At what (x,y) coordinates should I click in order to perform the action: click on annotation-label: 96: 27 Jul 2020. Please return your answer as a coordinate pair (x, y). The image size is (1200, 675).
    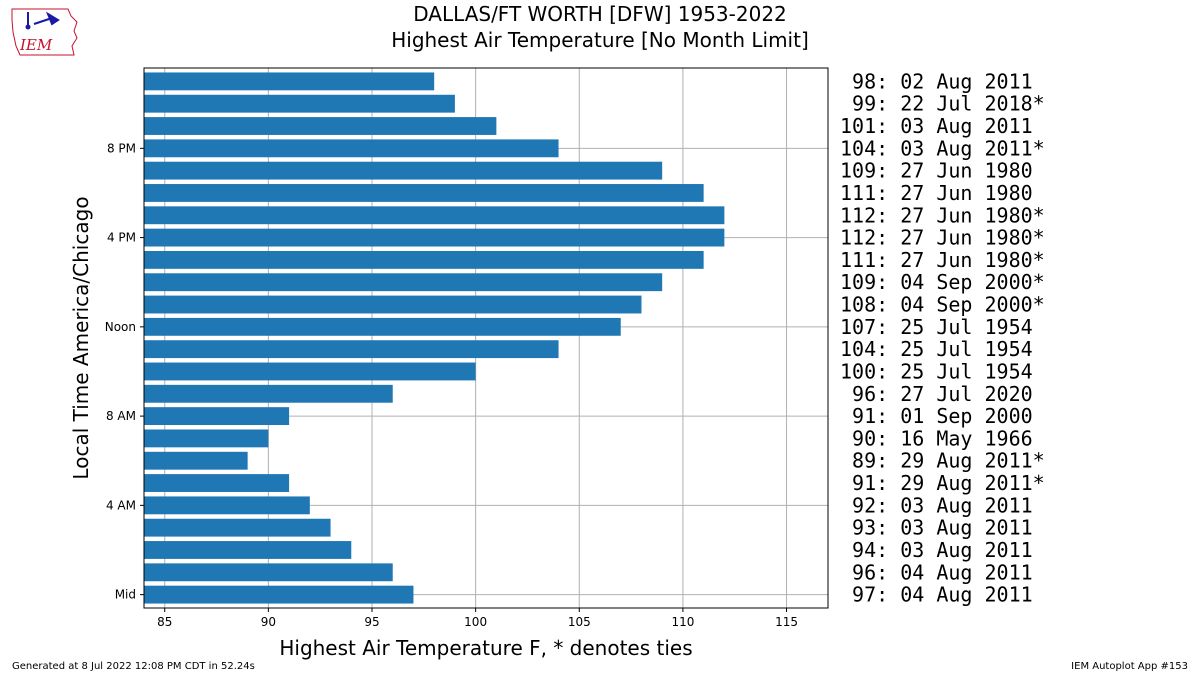
    Looking at the image, I should click on (936, 394).